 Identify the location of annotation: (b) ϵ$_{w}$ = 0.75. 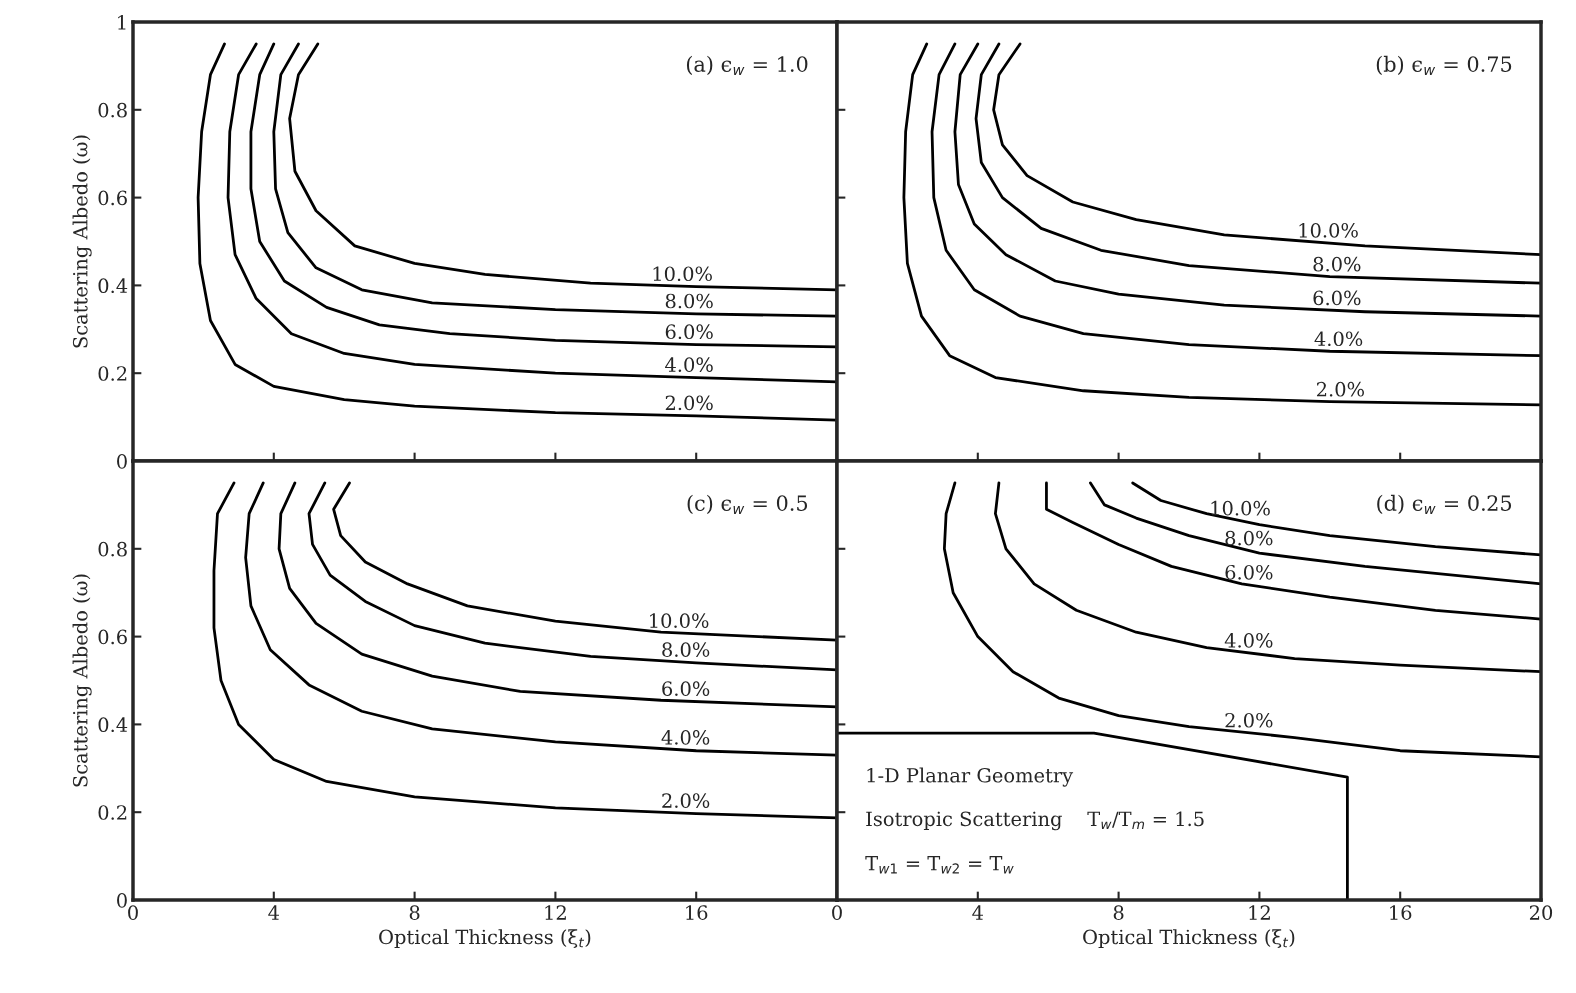
(1444, 65).